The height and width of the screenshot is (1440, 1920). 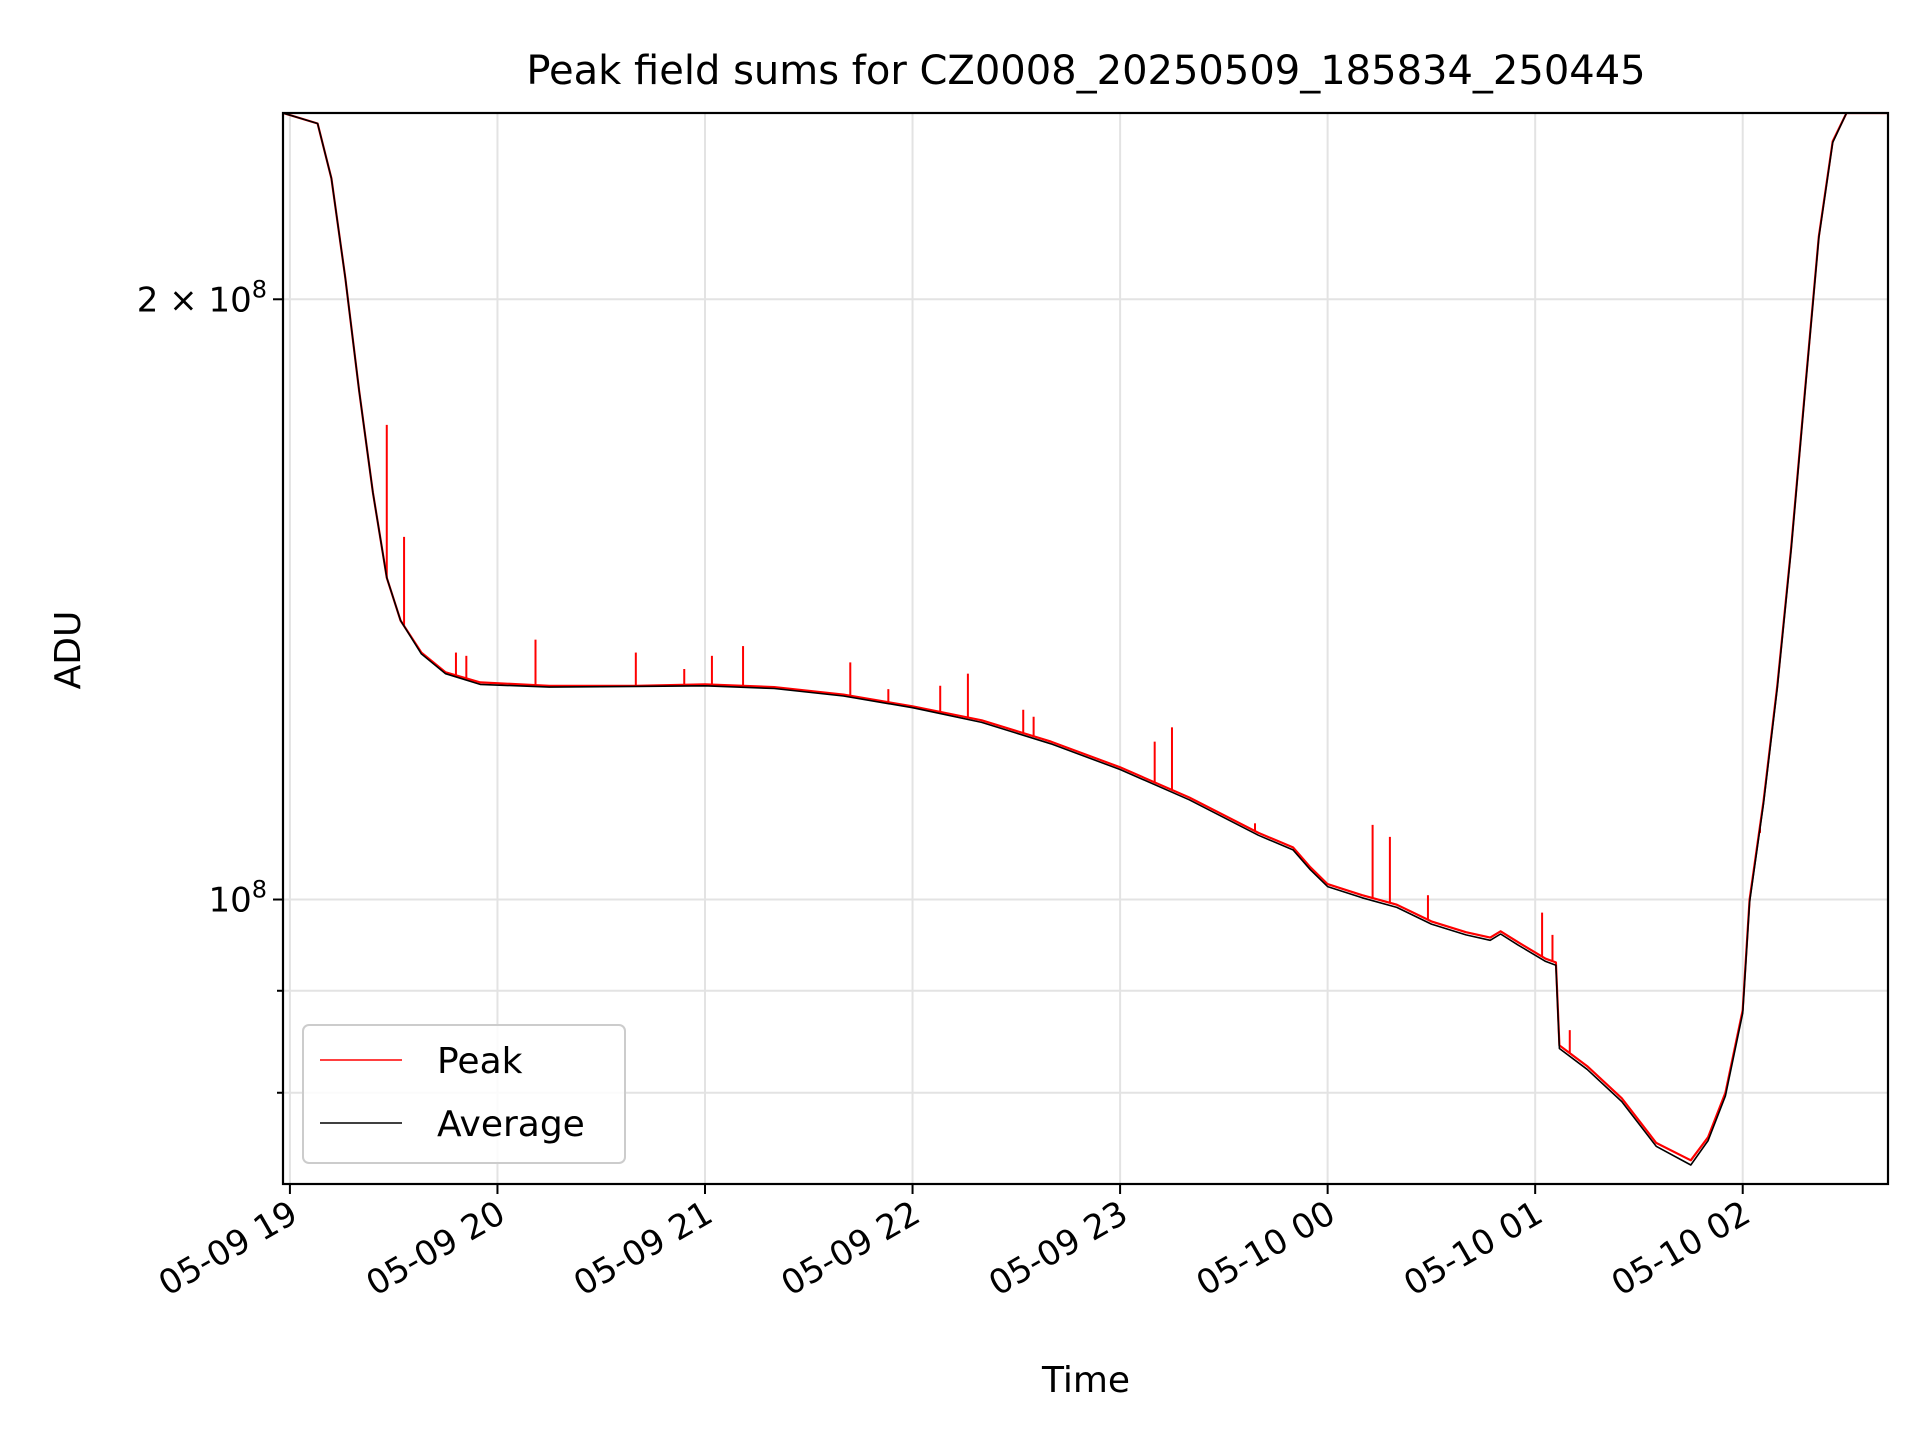 What do you see at coordinates (1085, 1380) in the screenshot?
I see `x-axis-label: Time` at bounding box center [1085, 1380].